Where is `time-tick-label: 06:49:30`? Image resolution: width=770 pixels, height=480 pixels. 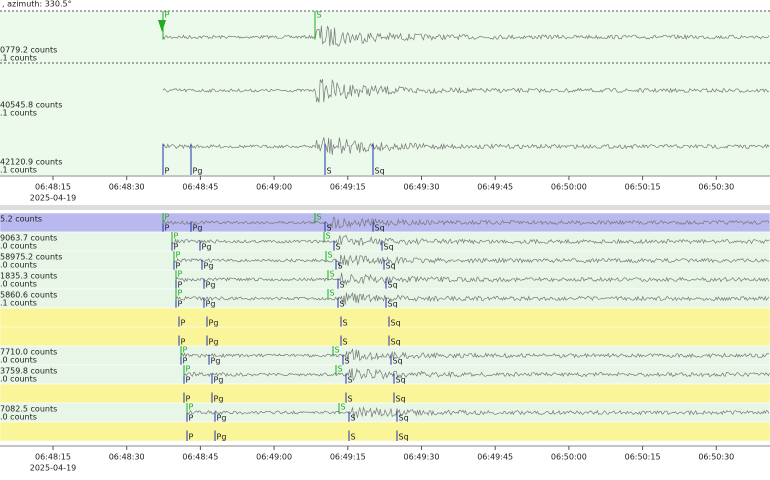
time-tick-label: 06:49:30 is located at coordinates (422, 187).